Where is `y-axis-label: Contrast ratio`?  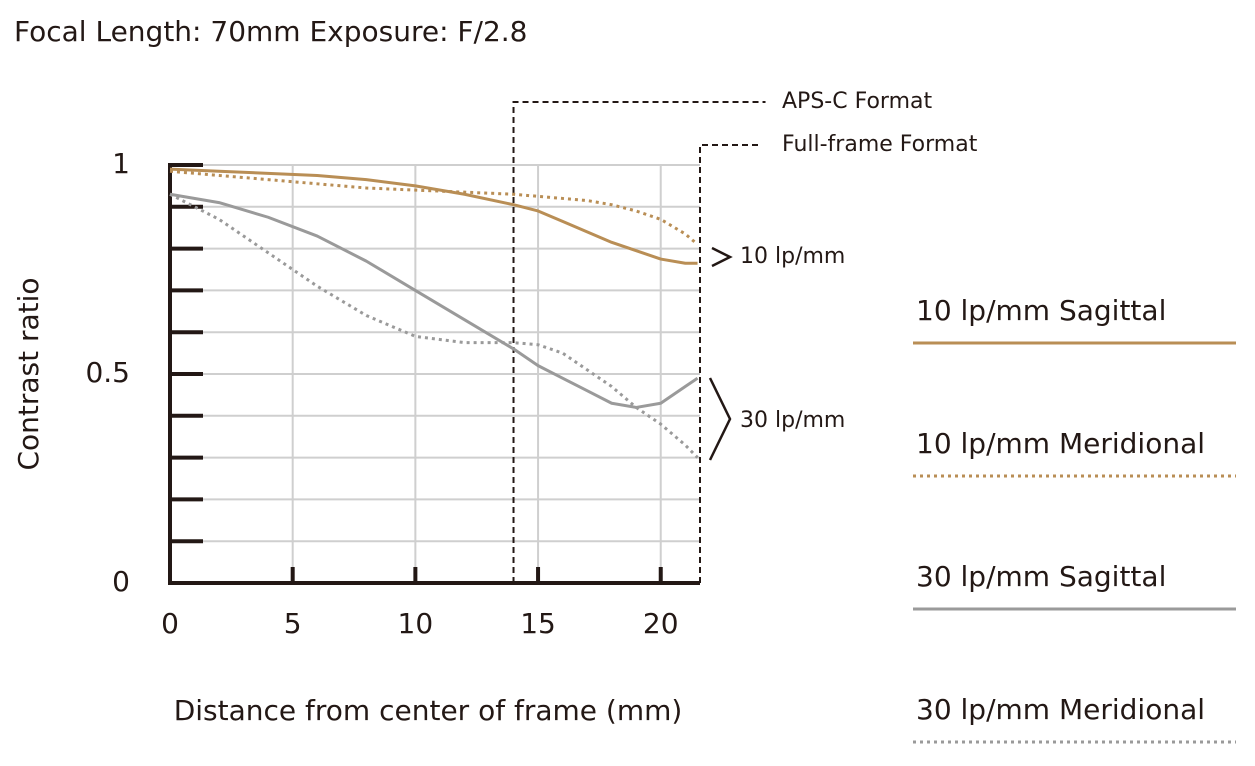 y-axis-label: Contrast ratio is located at coordinates (28, 373).